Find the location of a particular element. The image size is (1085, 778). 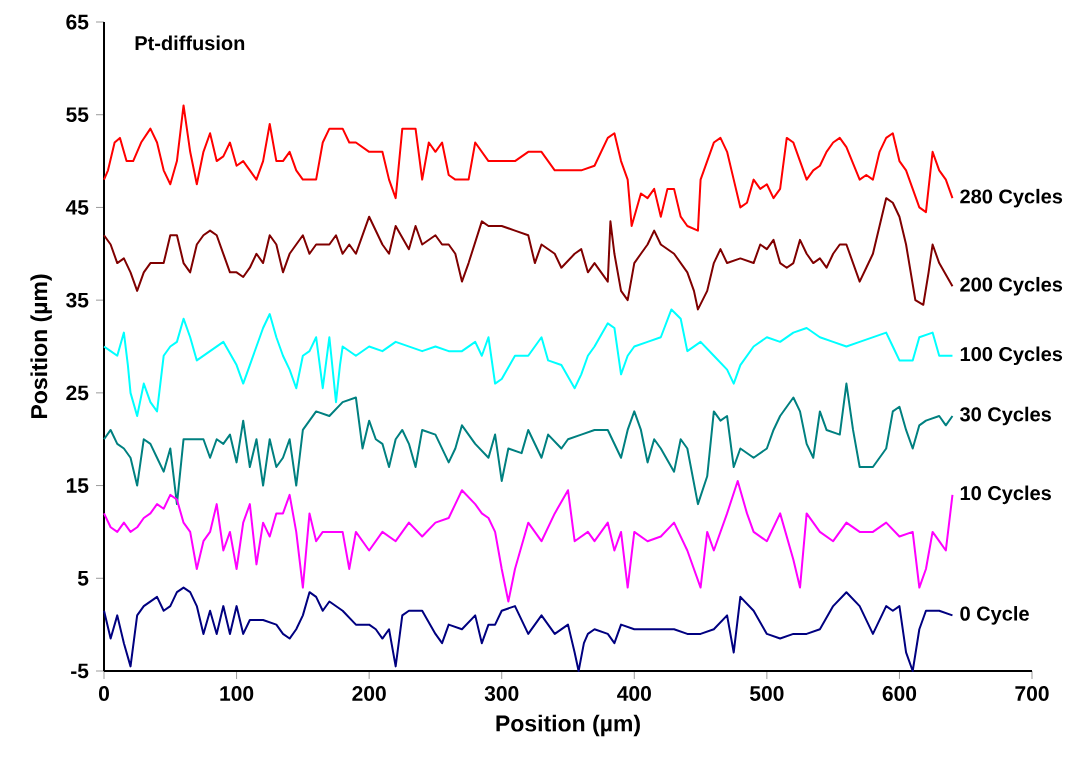

y-tick-label: 65 is located at coordinates (77, 22).